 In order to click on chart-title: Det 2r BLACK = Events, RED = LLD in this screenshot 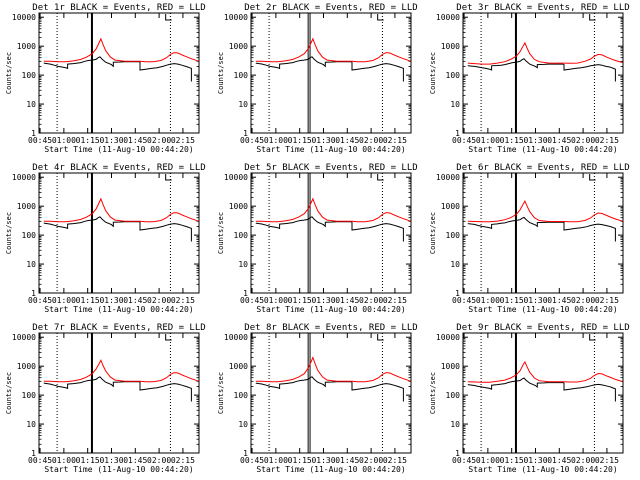, I will do `click(330, 8)`.